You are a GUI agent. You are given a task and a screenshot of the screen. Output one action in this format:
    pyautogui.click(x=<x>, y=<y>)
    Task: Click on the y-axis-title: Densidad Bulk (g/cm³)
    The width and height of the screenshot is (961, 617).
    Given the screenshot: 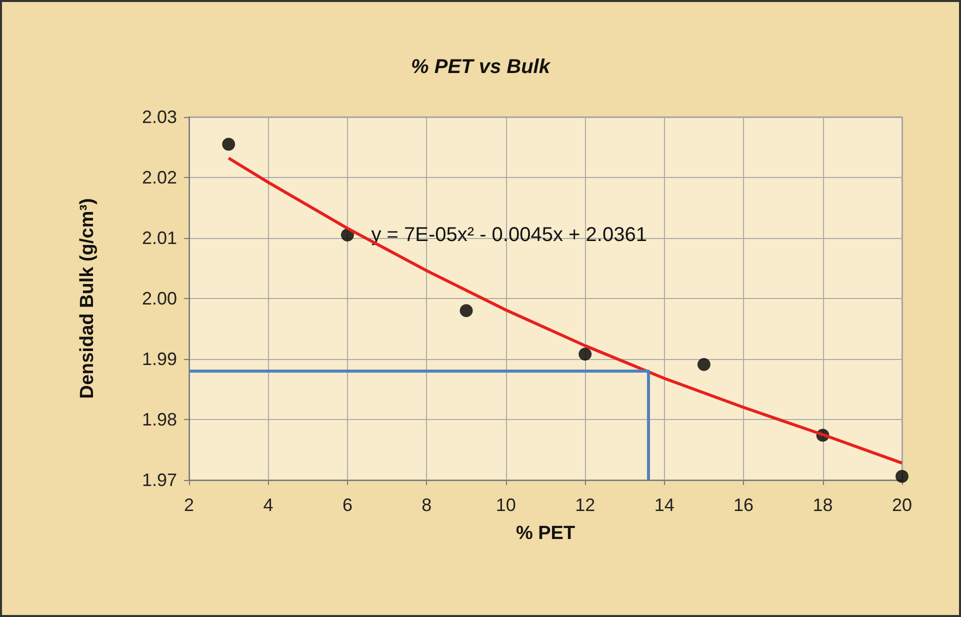 What is the action you would take?
    pyautogui.click(x=87, y=298)
    